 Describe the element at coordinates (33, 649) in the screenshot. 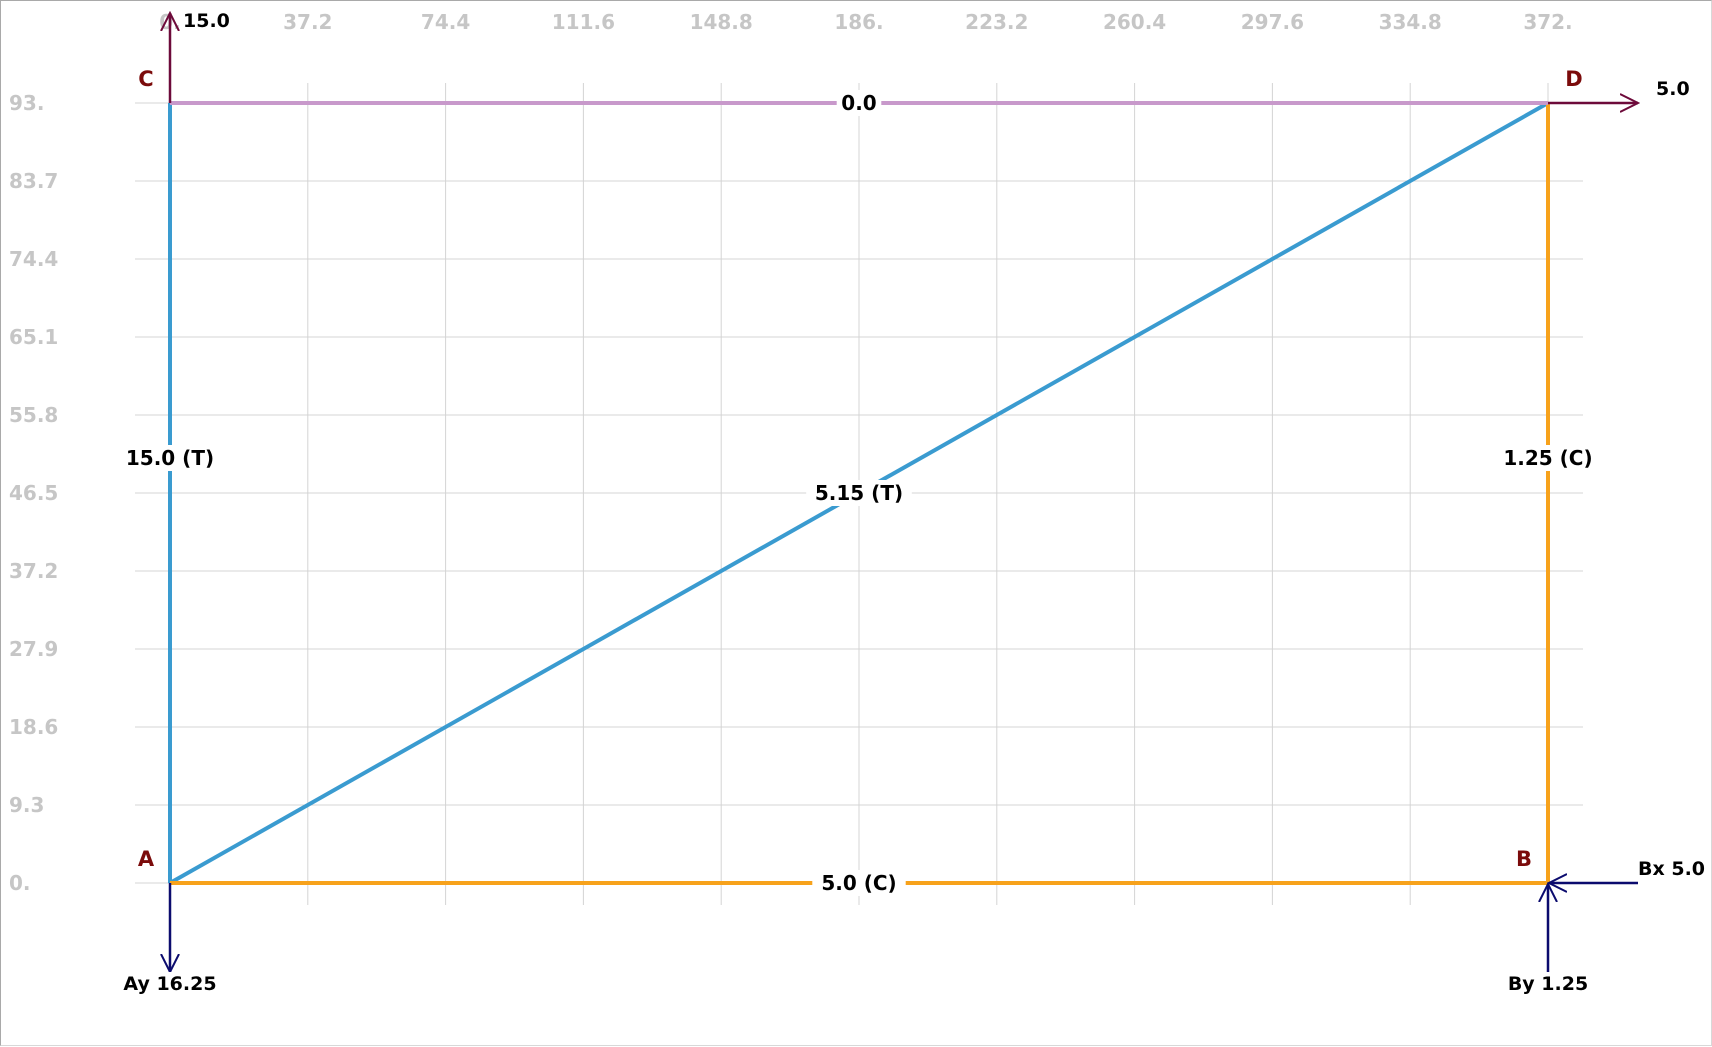

I see `y-tick-label: 27.9` at that location.